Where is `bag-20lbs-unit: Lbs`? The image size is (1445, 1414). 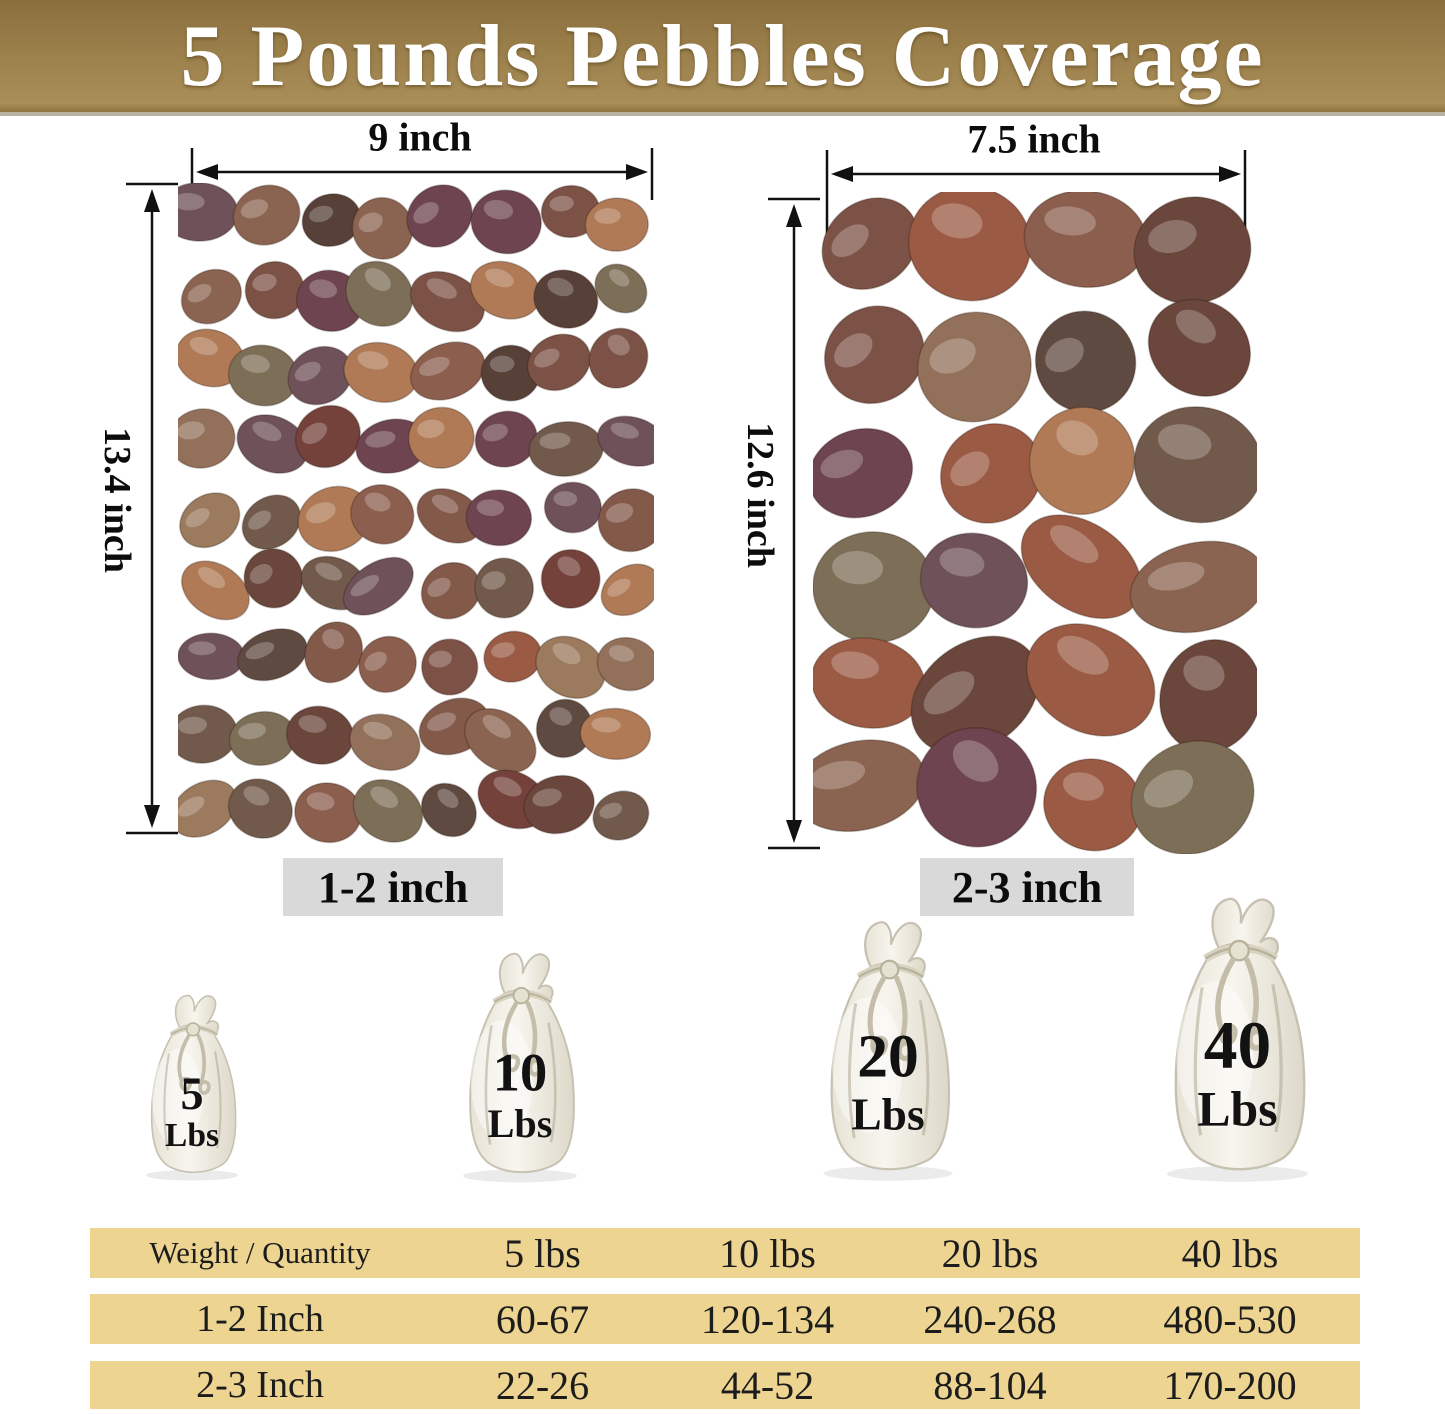
bag-20lbs-unit: Lbs is located at coordinates (887, 1113).